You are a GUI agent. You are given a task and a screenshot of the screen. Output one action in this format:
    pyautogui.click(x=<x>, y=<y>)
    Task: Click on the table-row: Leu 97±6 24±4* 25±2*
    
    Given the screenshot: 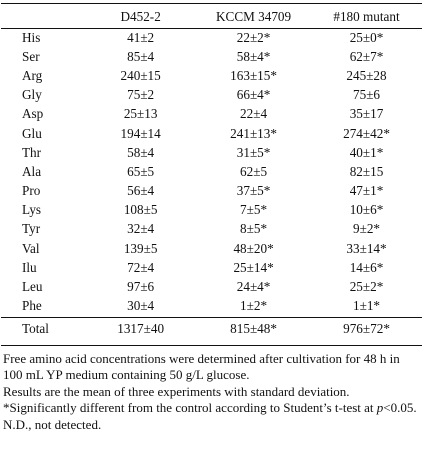 What is the action you would take?
    pyautogui.click(x=211, y=286)
    